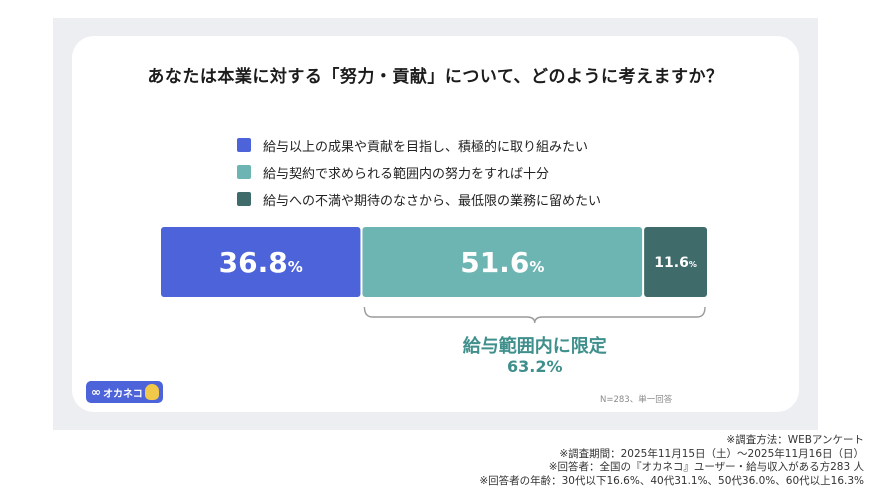 This screenshot has width=870, height=489. I want to click on bracket-label: 給与範囲内に限定, so click(535, 346).